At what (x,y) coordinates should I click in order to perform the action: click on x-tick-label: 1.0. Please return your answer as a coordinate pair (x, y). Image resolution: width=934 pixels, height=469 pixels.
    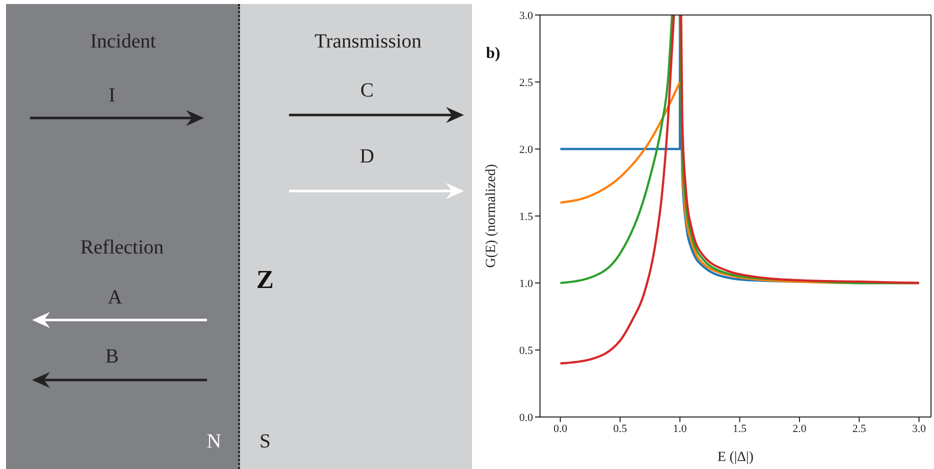
    Looking at the image, I should click on (680, 428).